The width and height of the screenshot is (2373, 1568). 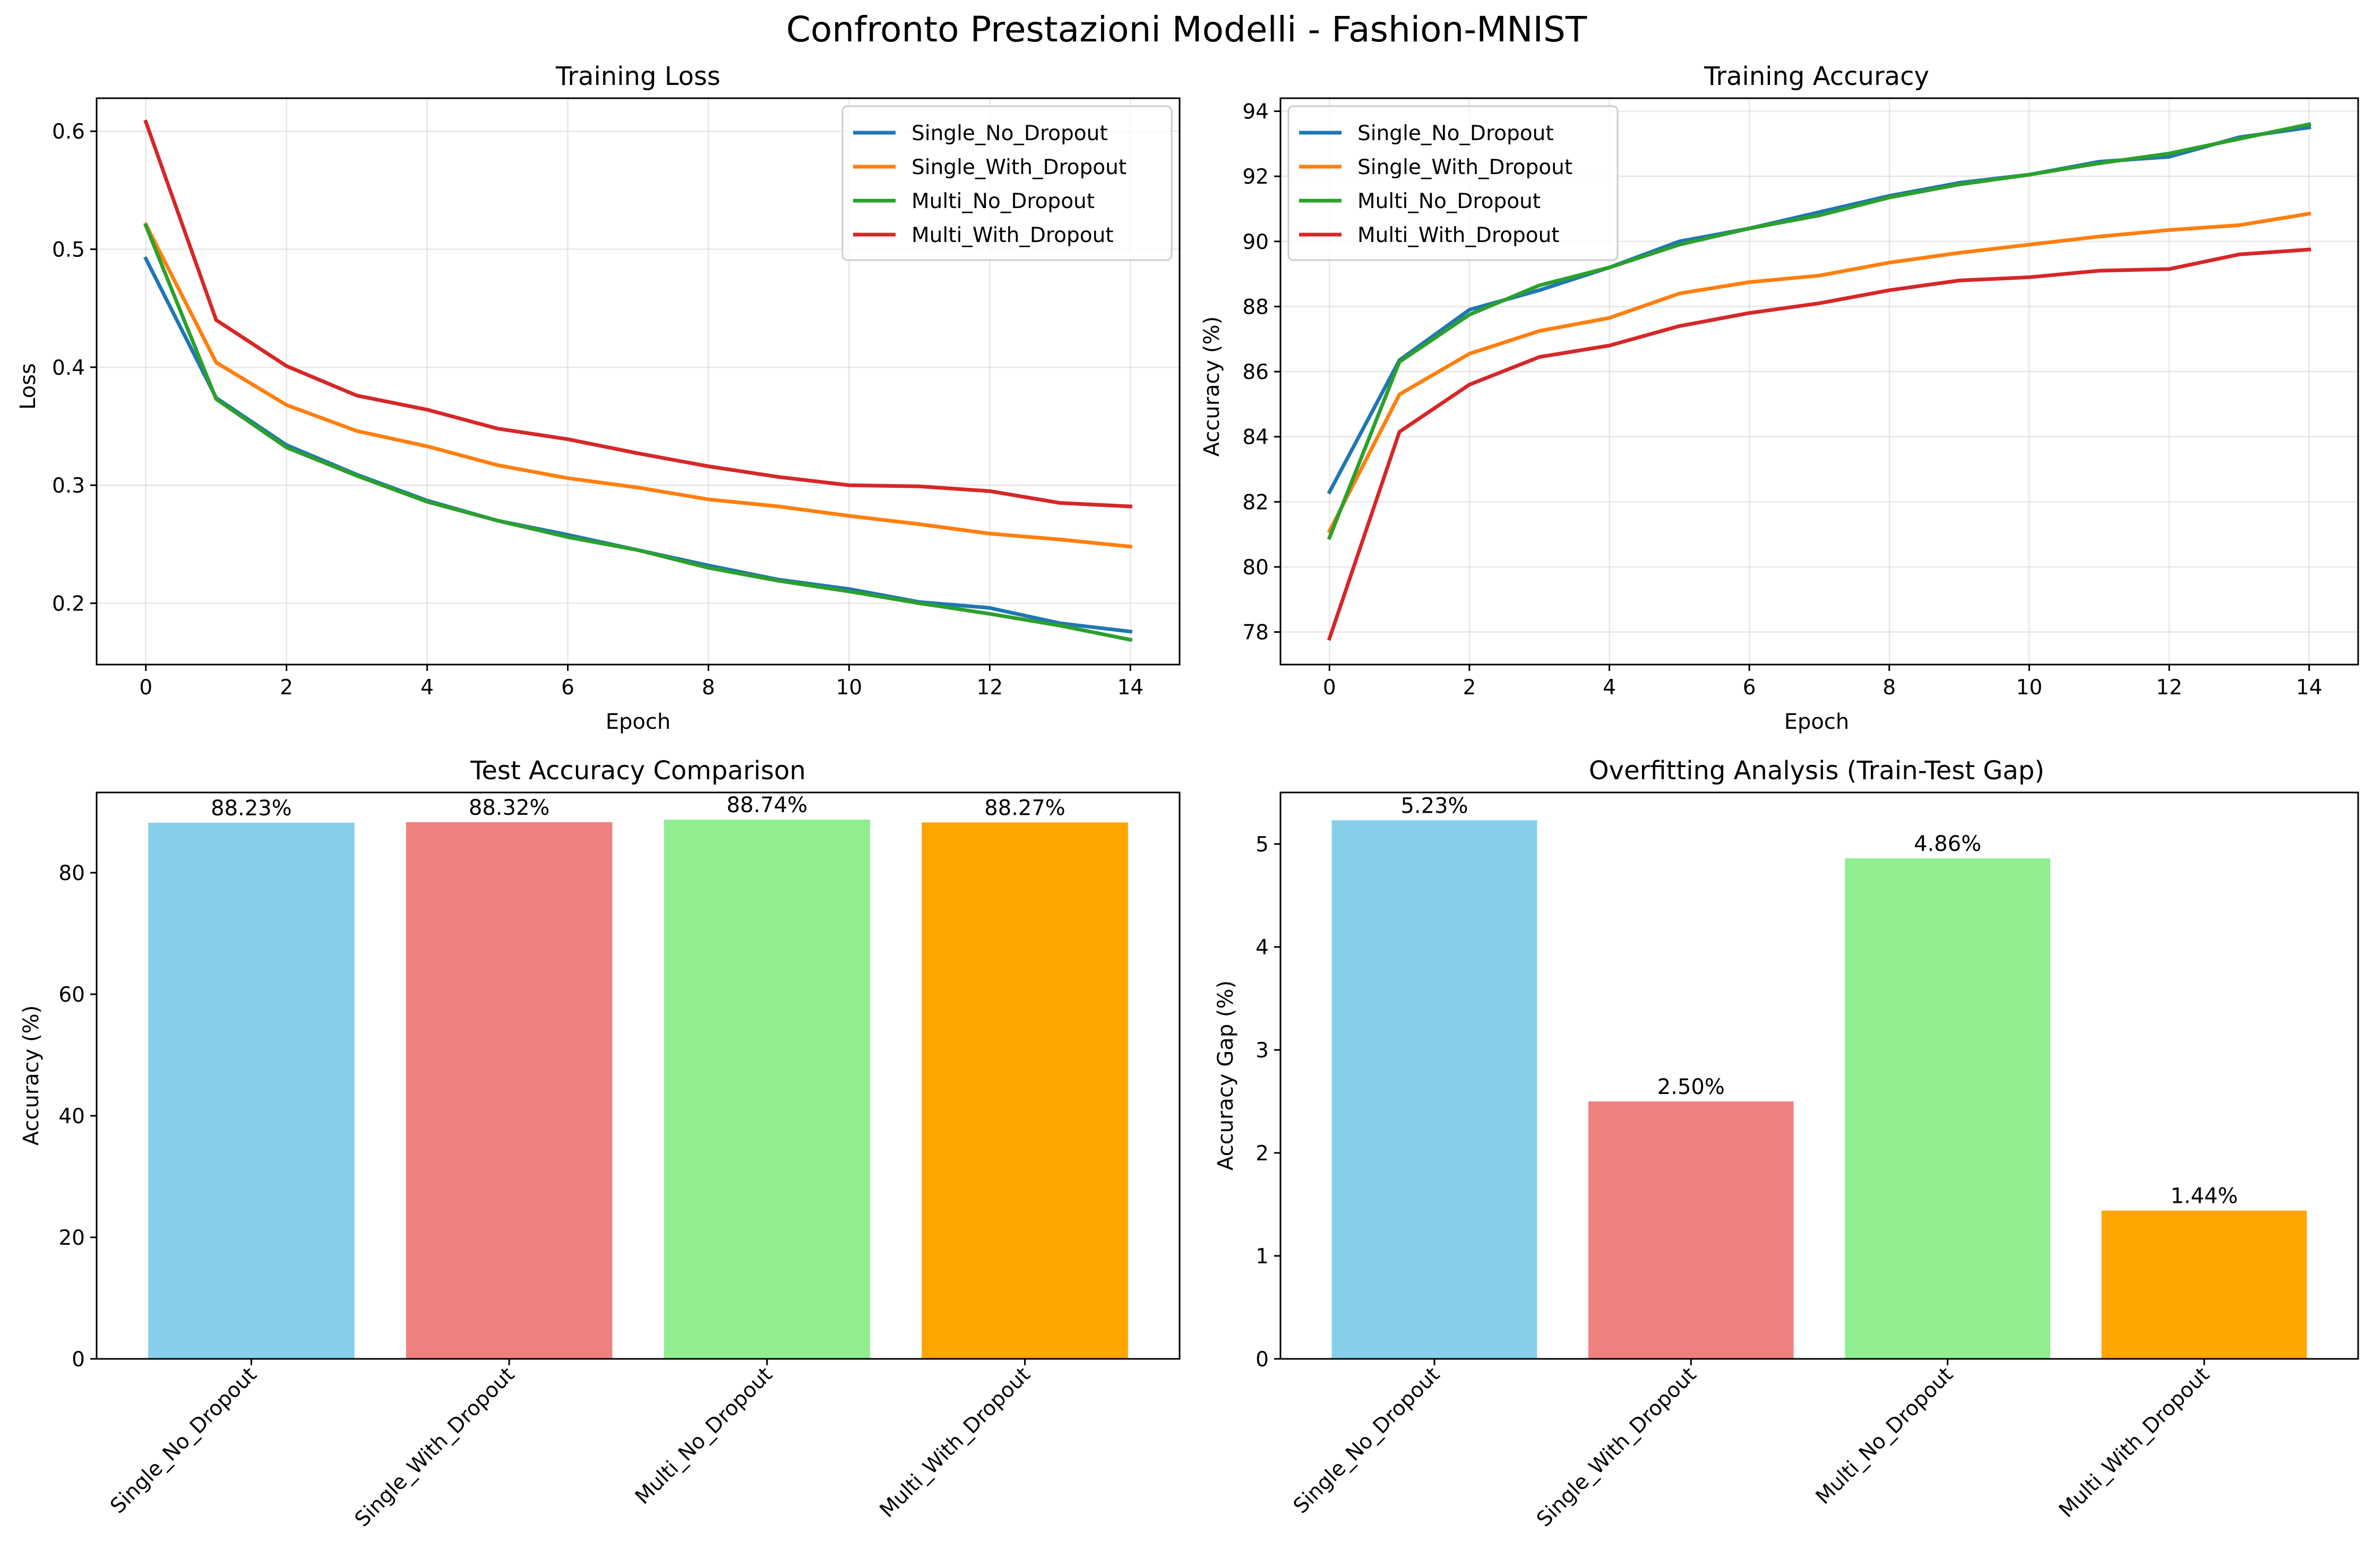 What do you see at coordinates (68, 604) in the screenshot?
I see `loss-y-tick-label: 0.2` at bounding box center [68, 604].